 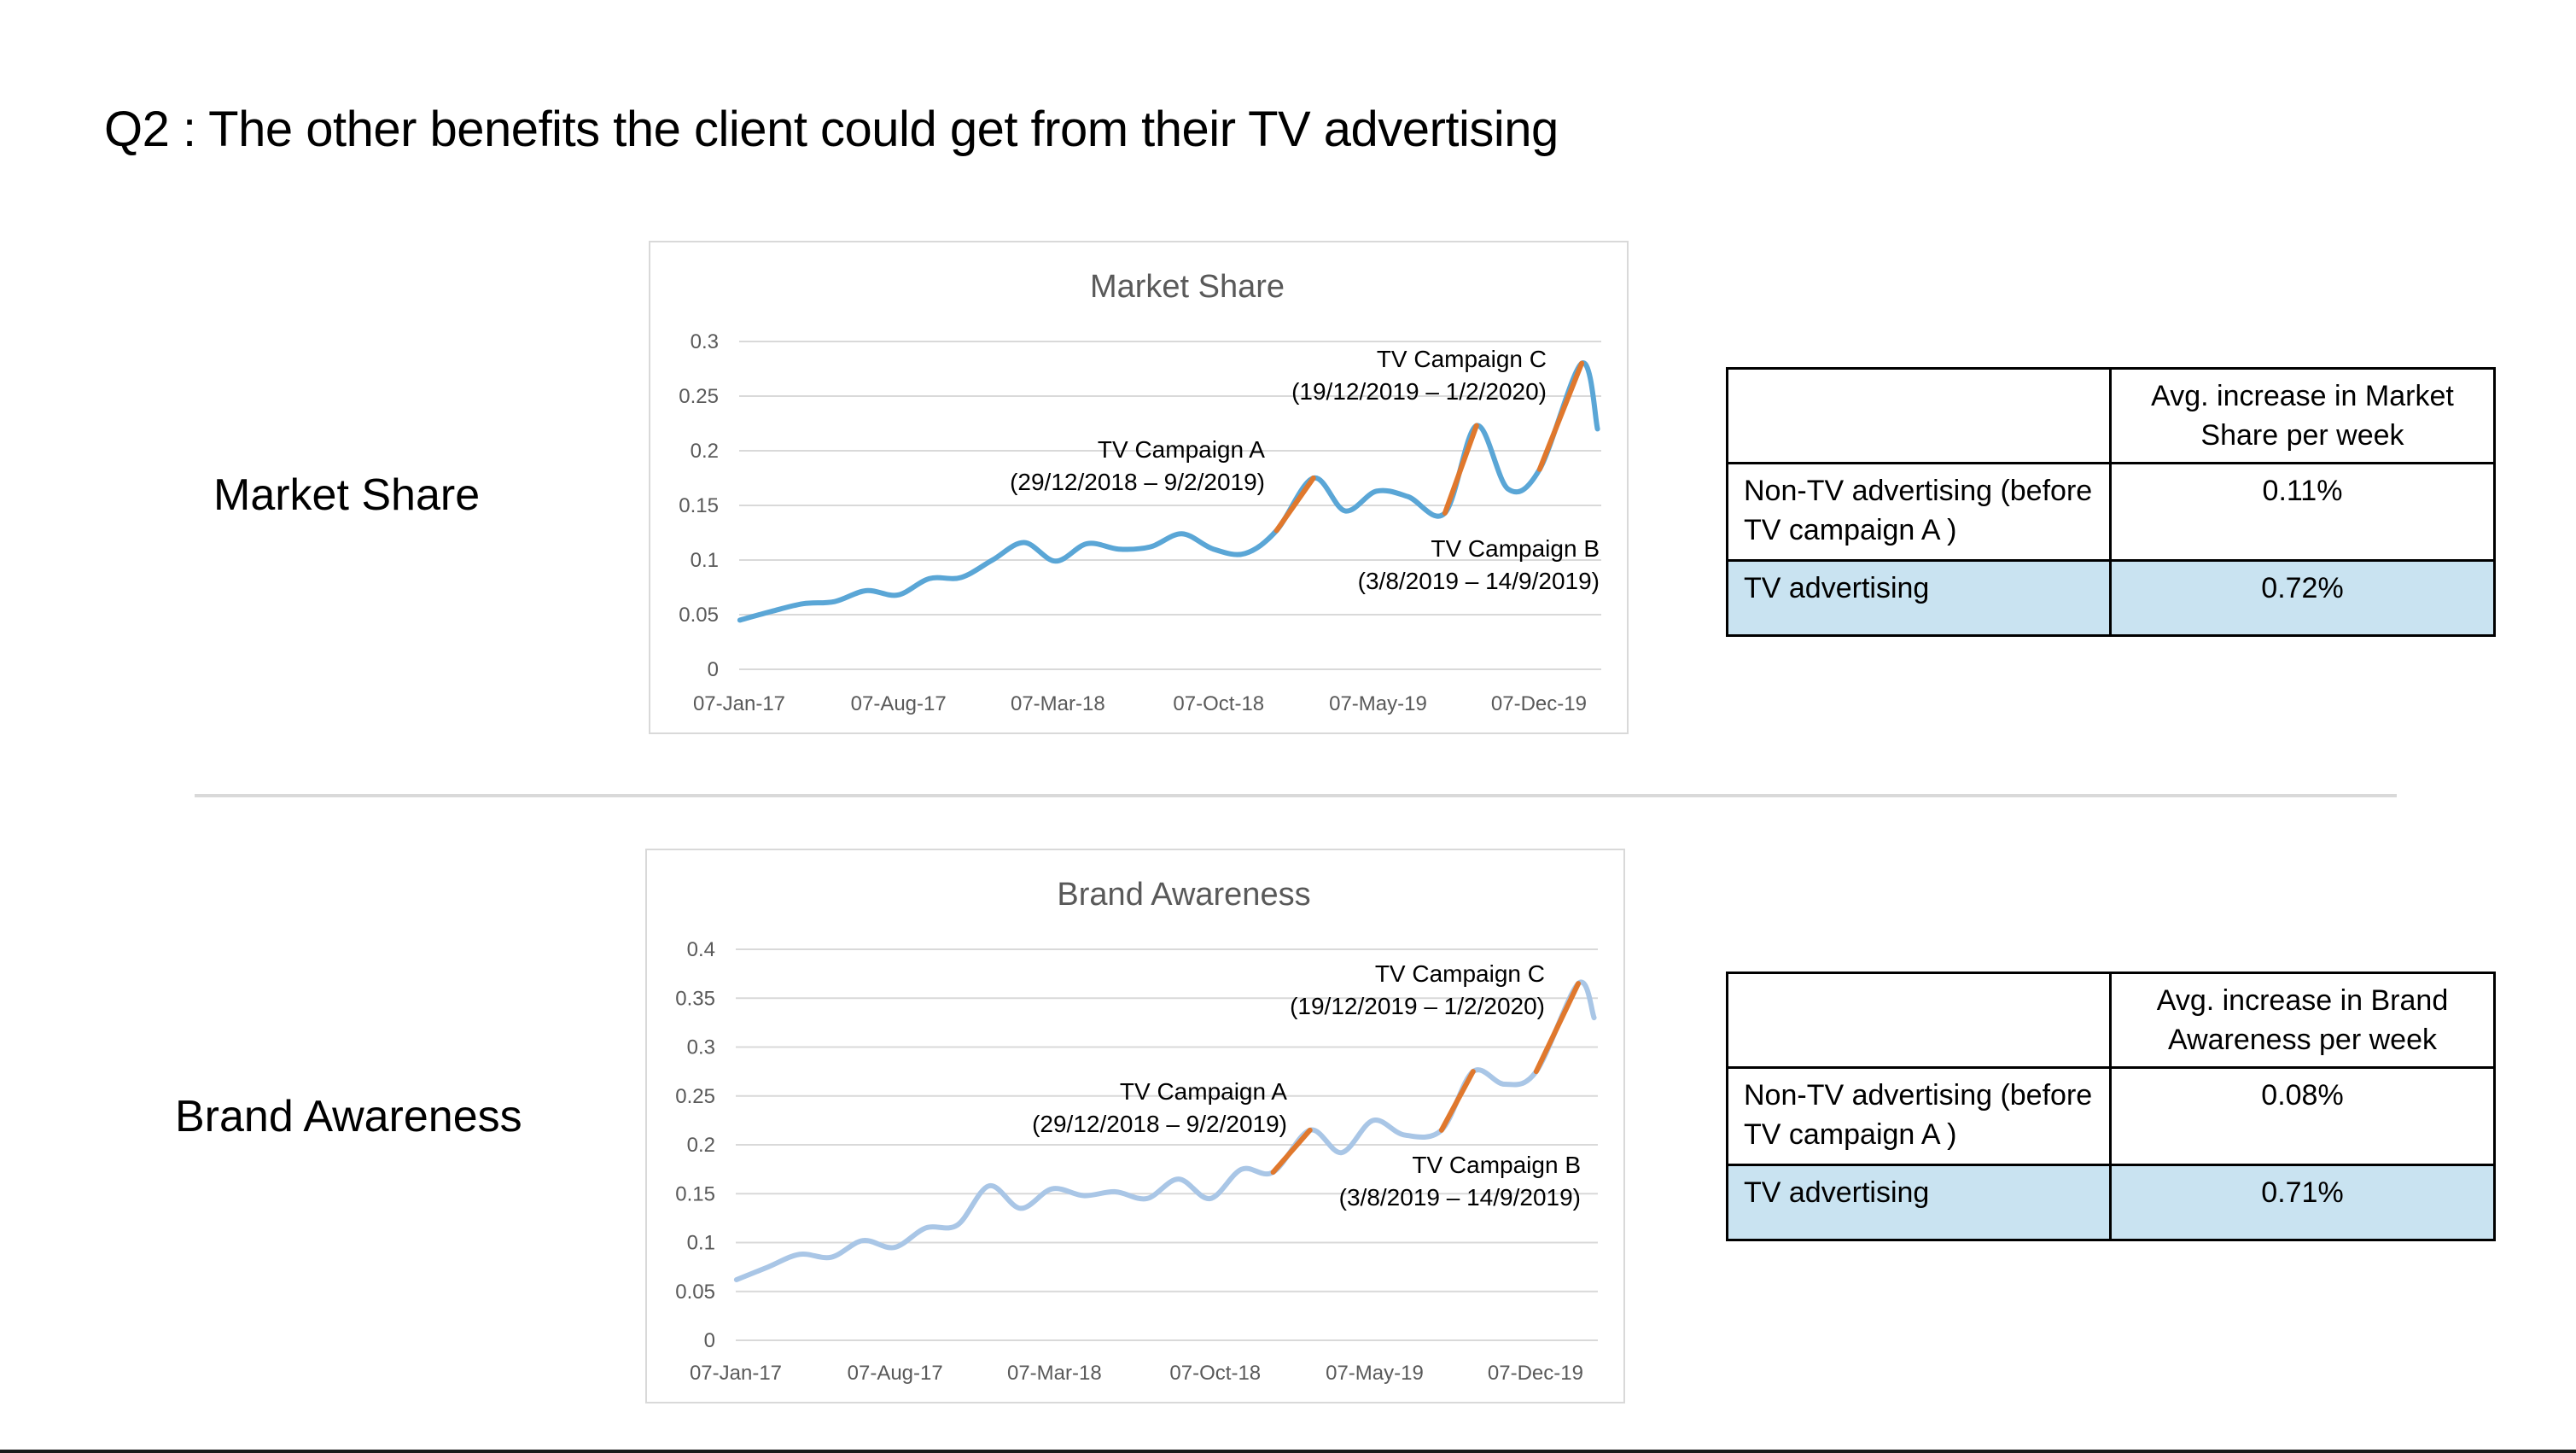 I want to click on row-value: 0.72%, so click(x=2302, y=598).